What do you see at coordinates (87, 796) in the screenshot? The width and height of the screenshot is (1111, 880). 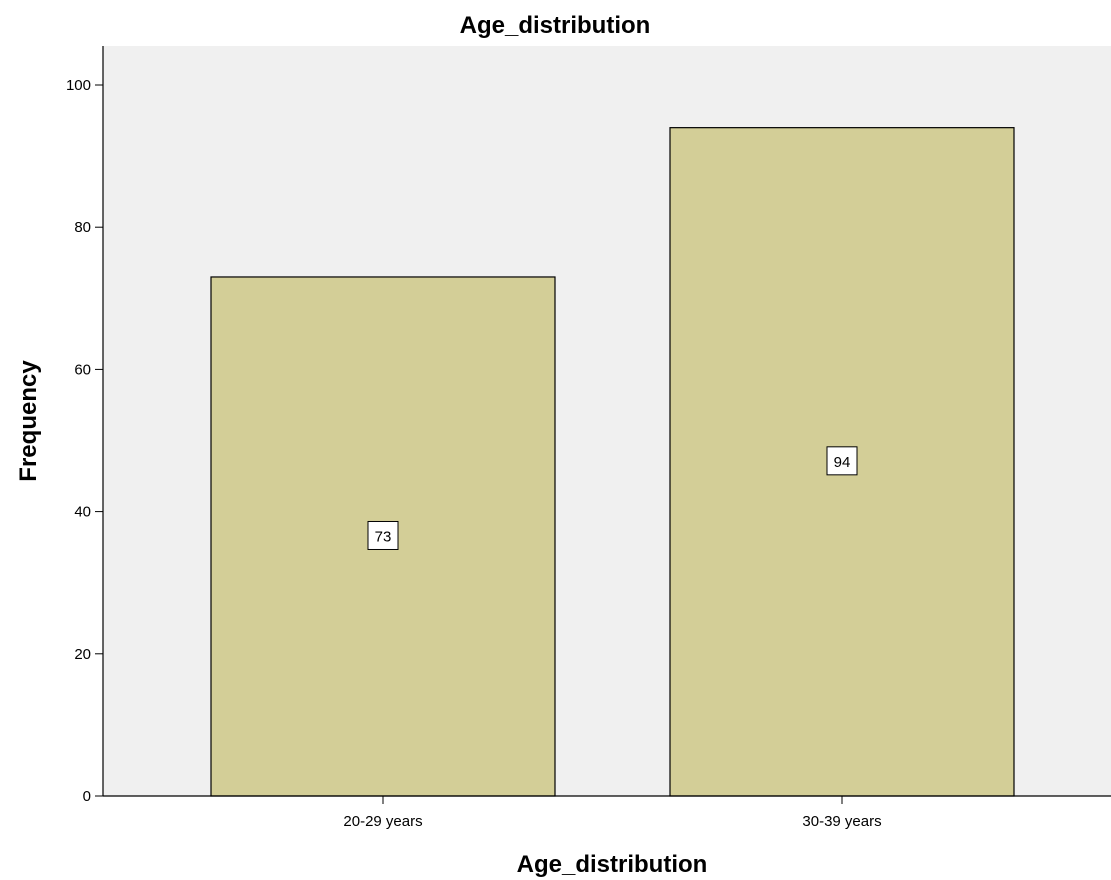 I see `y-tick-label: 0` at bounding box center [87, 796].